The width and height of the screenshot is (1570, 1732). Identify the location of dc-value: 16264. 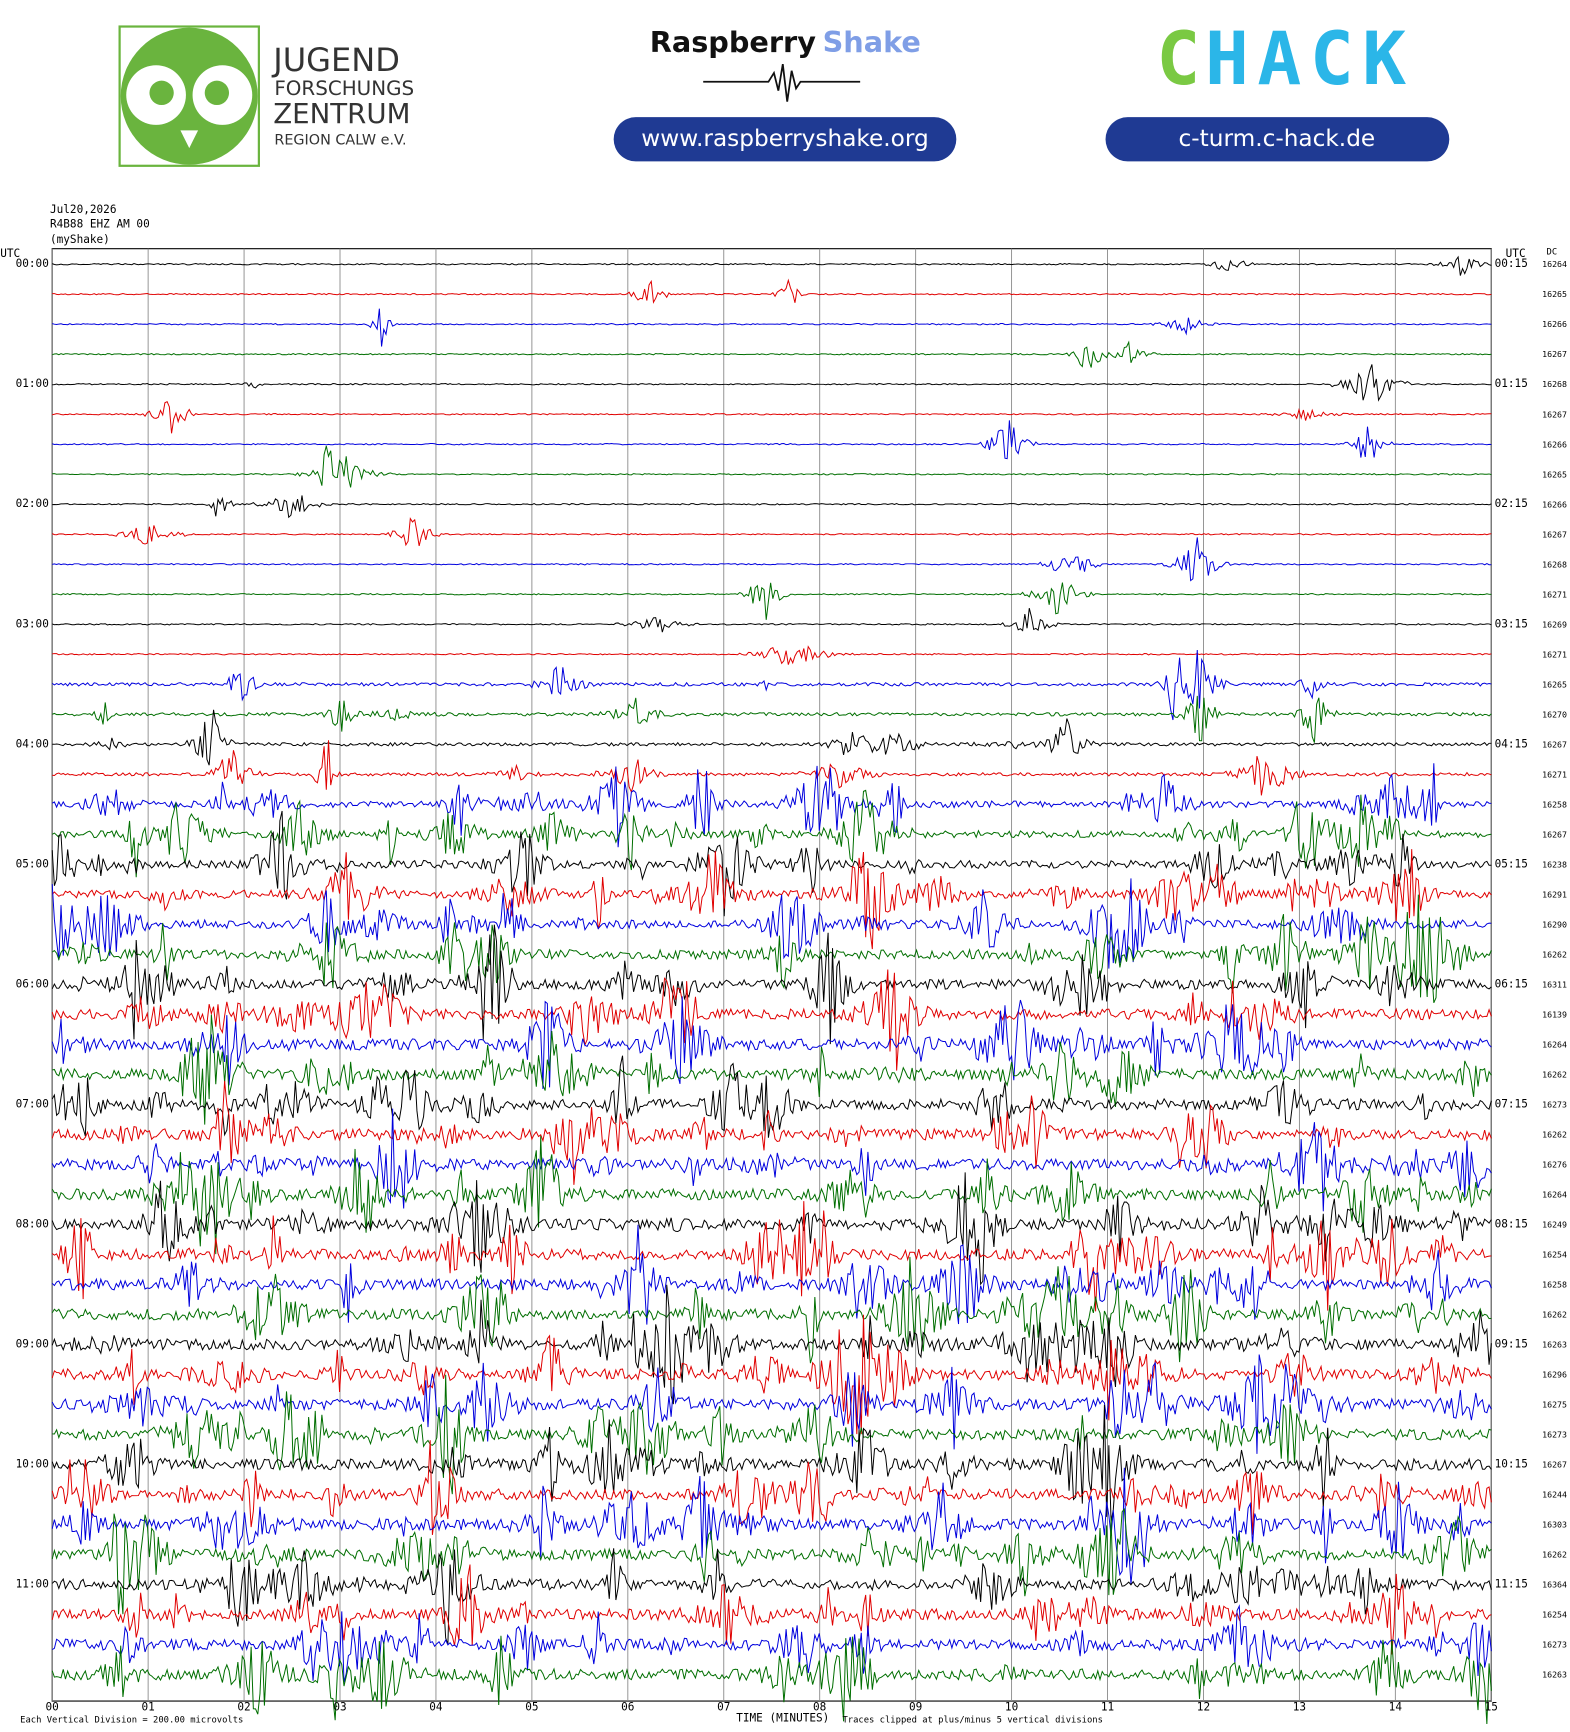
(1554, 1194).